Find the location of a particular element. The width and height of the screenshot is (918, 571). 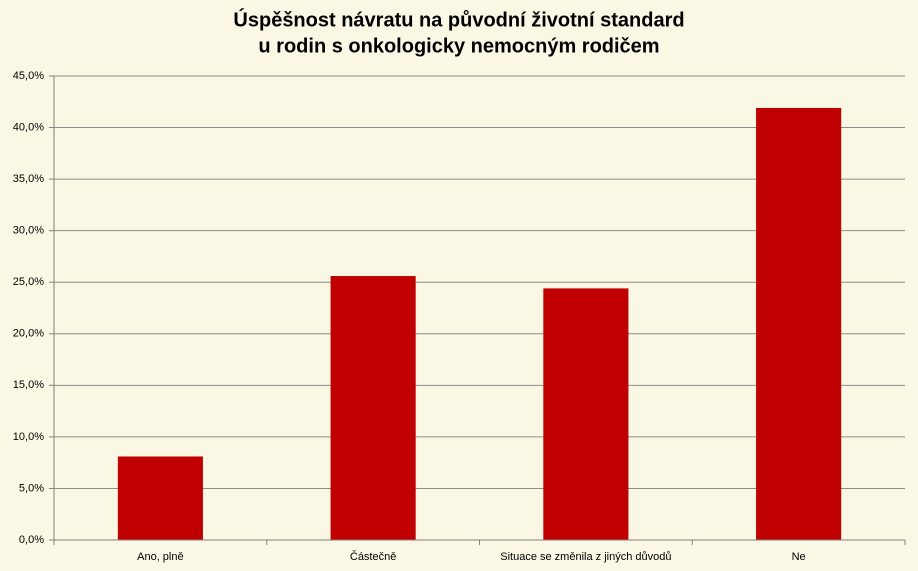

y-tick-label: 20,0% is located at coordinates (28, 334).